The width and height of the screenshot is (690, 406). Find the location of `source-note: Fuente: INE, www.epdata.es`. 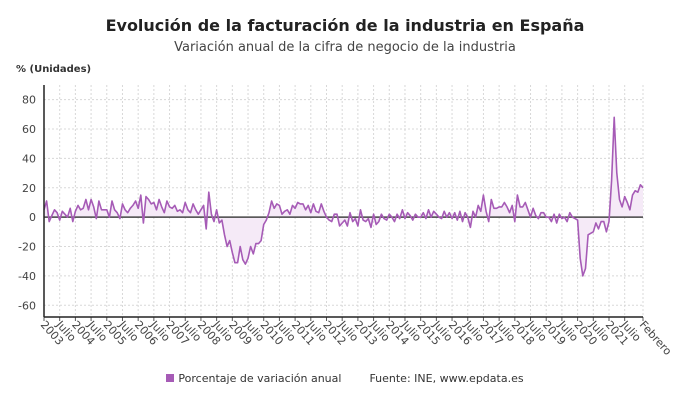

source-note: Fuente: INE, www.epdata.es is located at coordinates (446, 378).